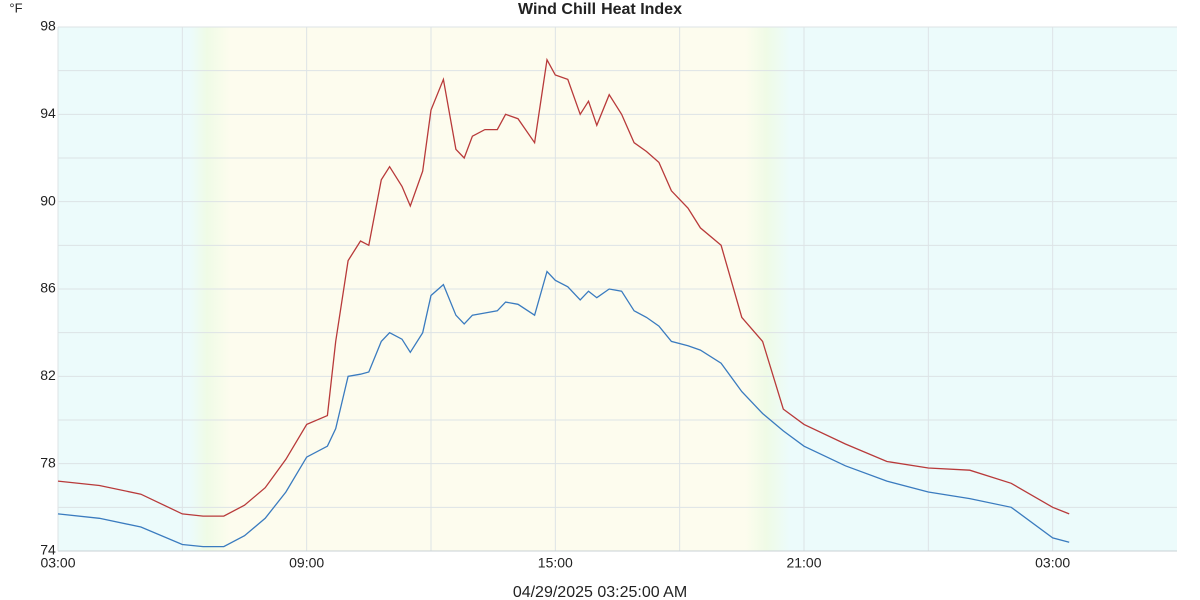 The width and height of the screenshot is (1200, 600). Describe the element at coordinates (48, 113) in the screenshot. I see `y-tick-label: 94` at that location.